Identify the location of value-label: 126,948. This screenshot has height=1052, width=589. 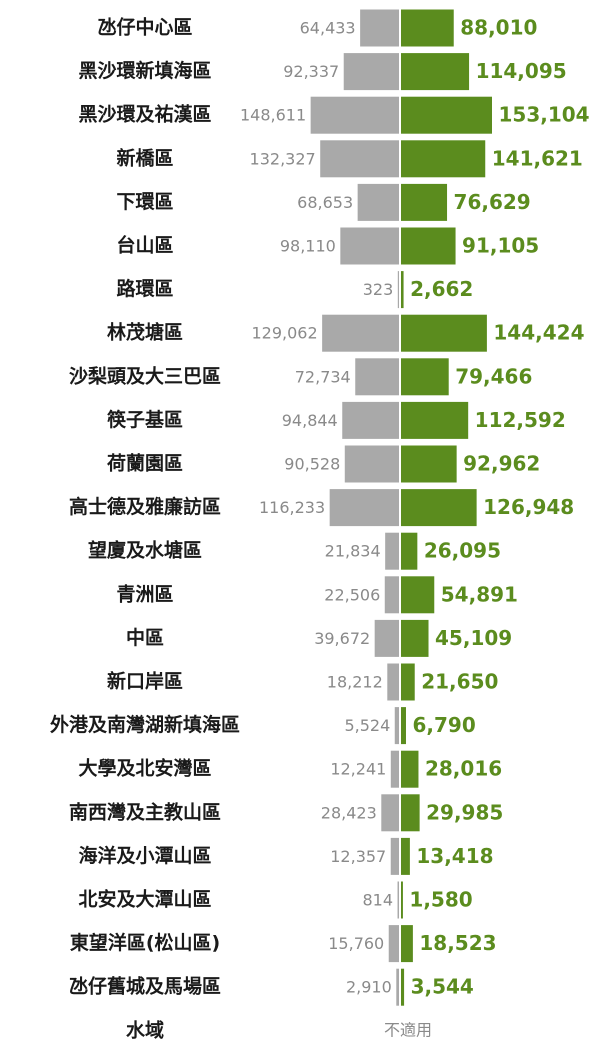
(528, 507).